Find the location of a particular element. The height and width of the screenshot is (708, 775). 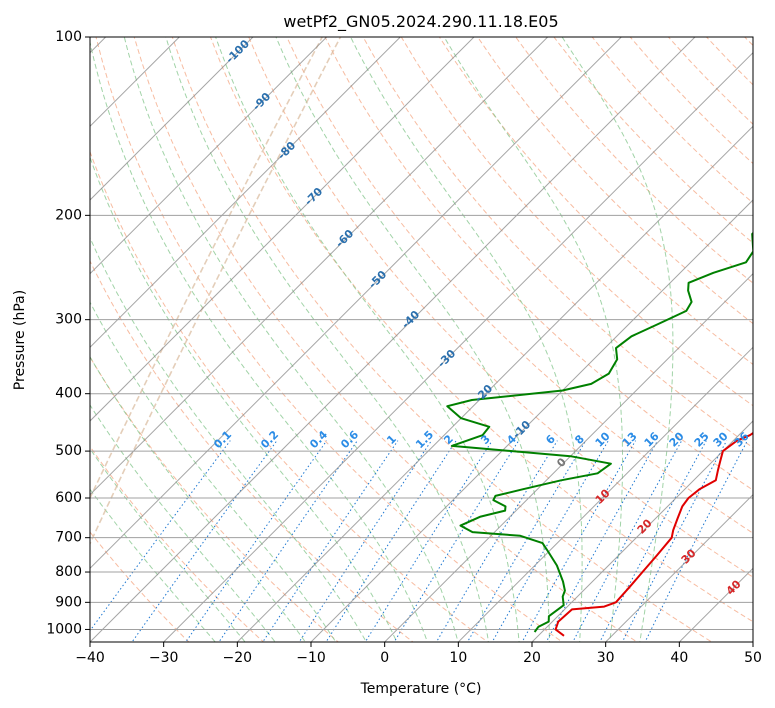

x-tick-label: 20 is located at coordinates (532, 658).